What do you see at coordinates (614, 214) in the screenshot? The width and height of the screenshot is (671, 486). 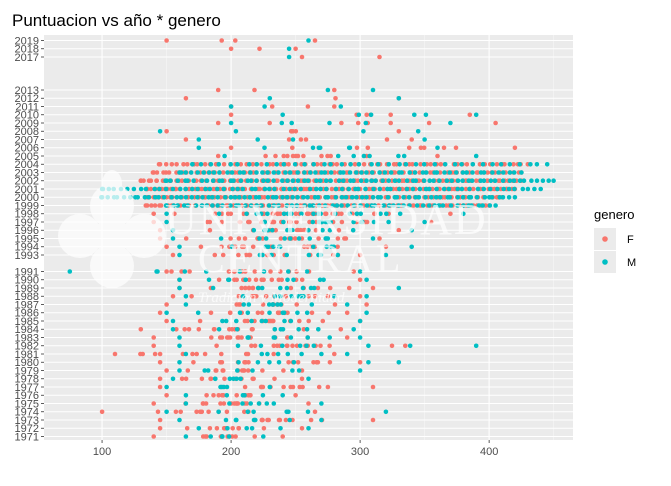 I see `legend-title: genero` at bounding box center [614, 214].